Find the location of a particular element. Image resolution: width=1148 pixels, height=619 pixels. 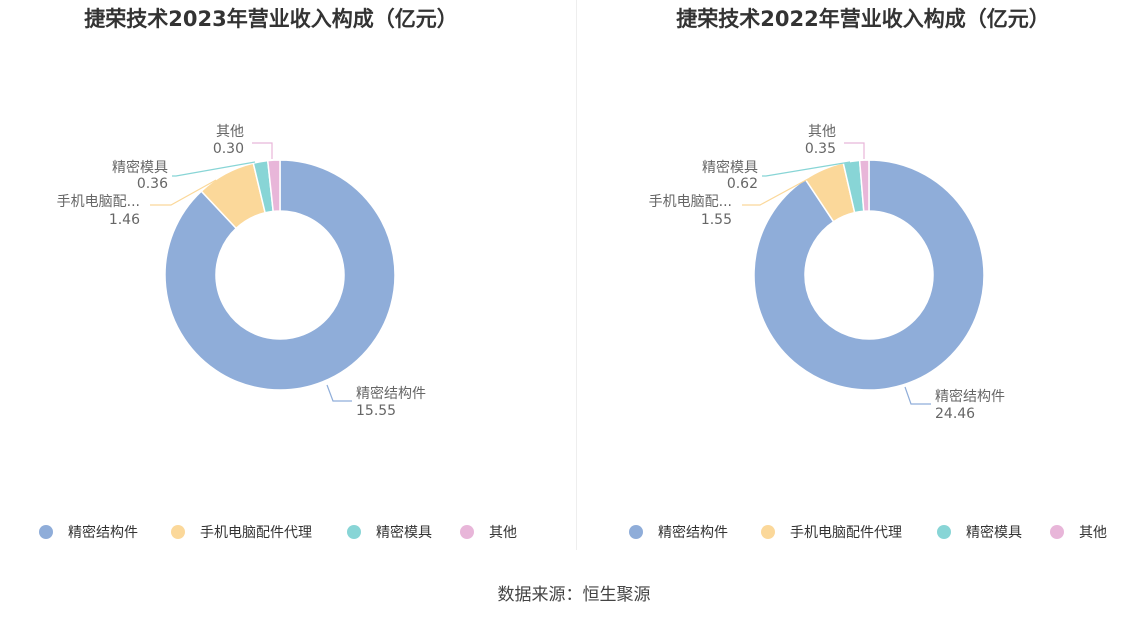

slice-value-label: 0.36 is located at coordinates (152, 184).